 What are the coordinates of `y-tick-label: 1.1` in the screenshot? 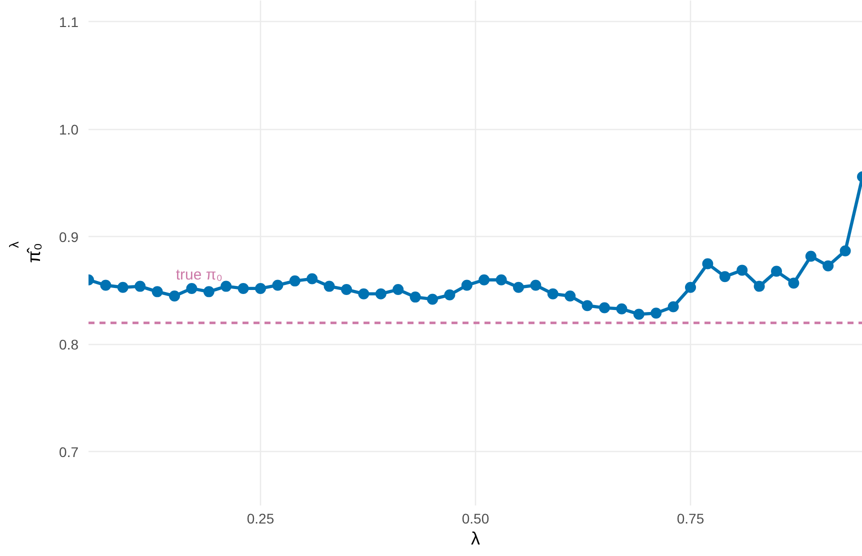 It's located at (69, 22).